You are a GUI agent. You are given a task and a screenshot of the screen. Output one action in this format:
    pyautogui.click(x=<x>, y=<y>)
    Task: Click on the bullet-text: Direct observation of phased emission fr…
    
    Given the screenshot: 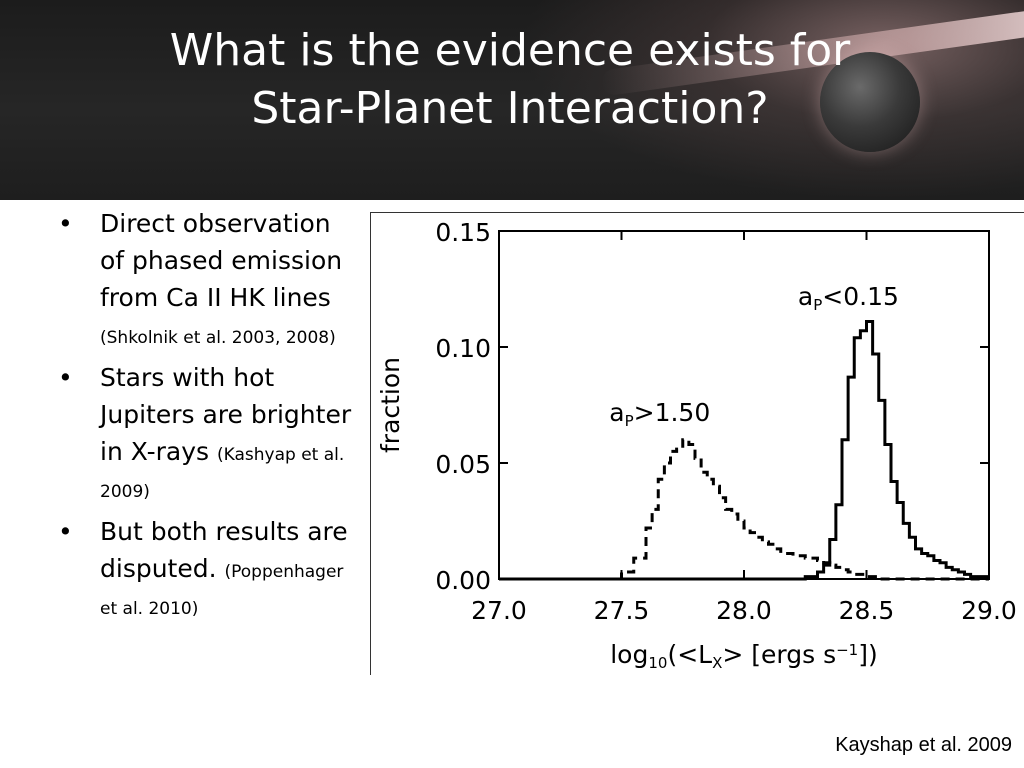 What is the action you would take?
    pyautogui.click(x=221, y=260)
    